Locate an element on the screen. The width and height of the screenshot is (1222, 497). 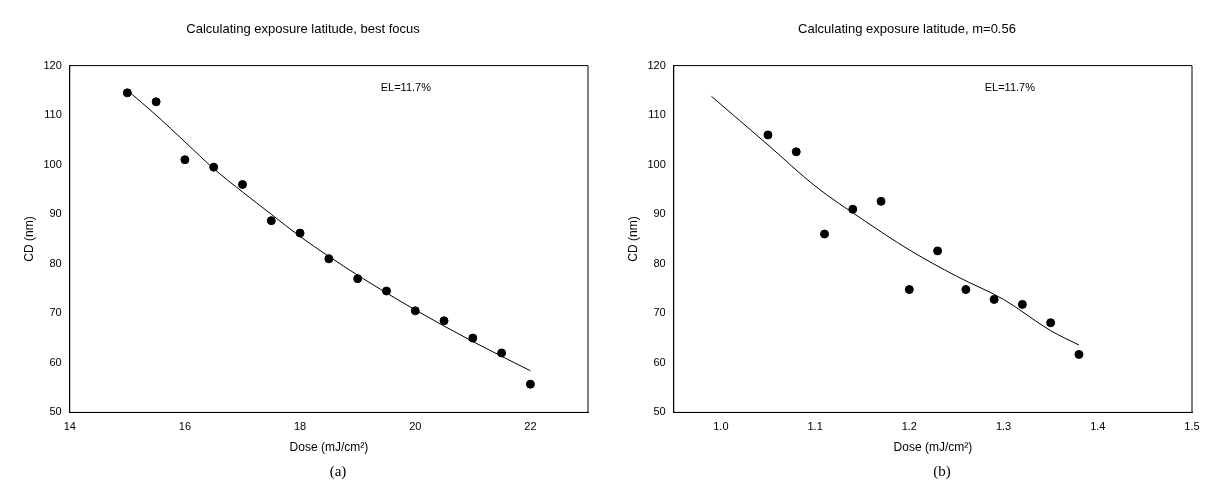
x-tick-label: 18 is located at coordinates (300, 426).